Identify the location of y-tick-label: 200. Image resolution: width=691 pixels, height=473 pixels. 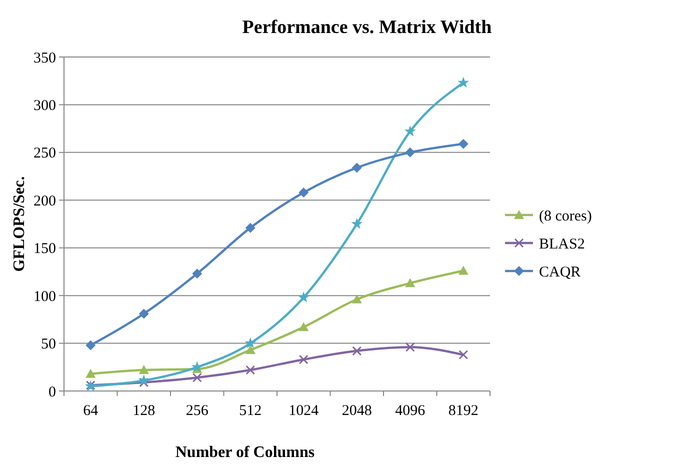
(45, 201).